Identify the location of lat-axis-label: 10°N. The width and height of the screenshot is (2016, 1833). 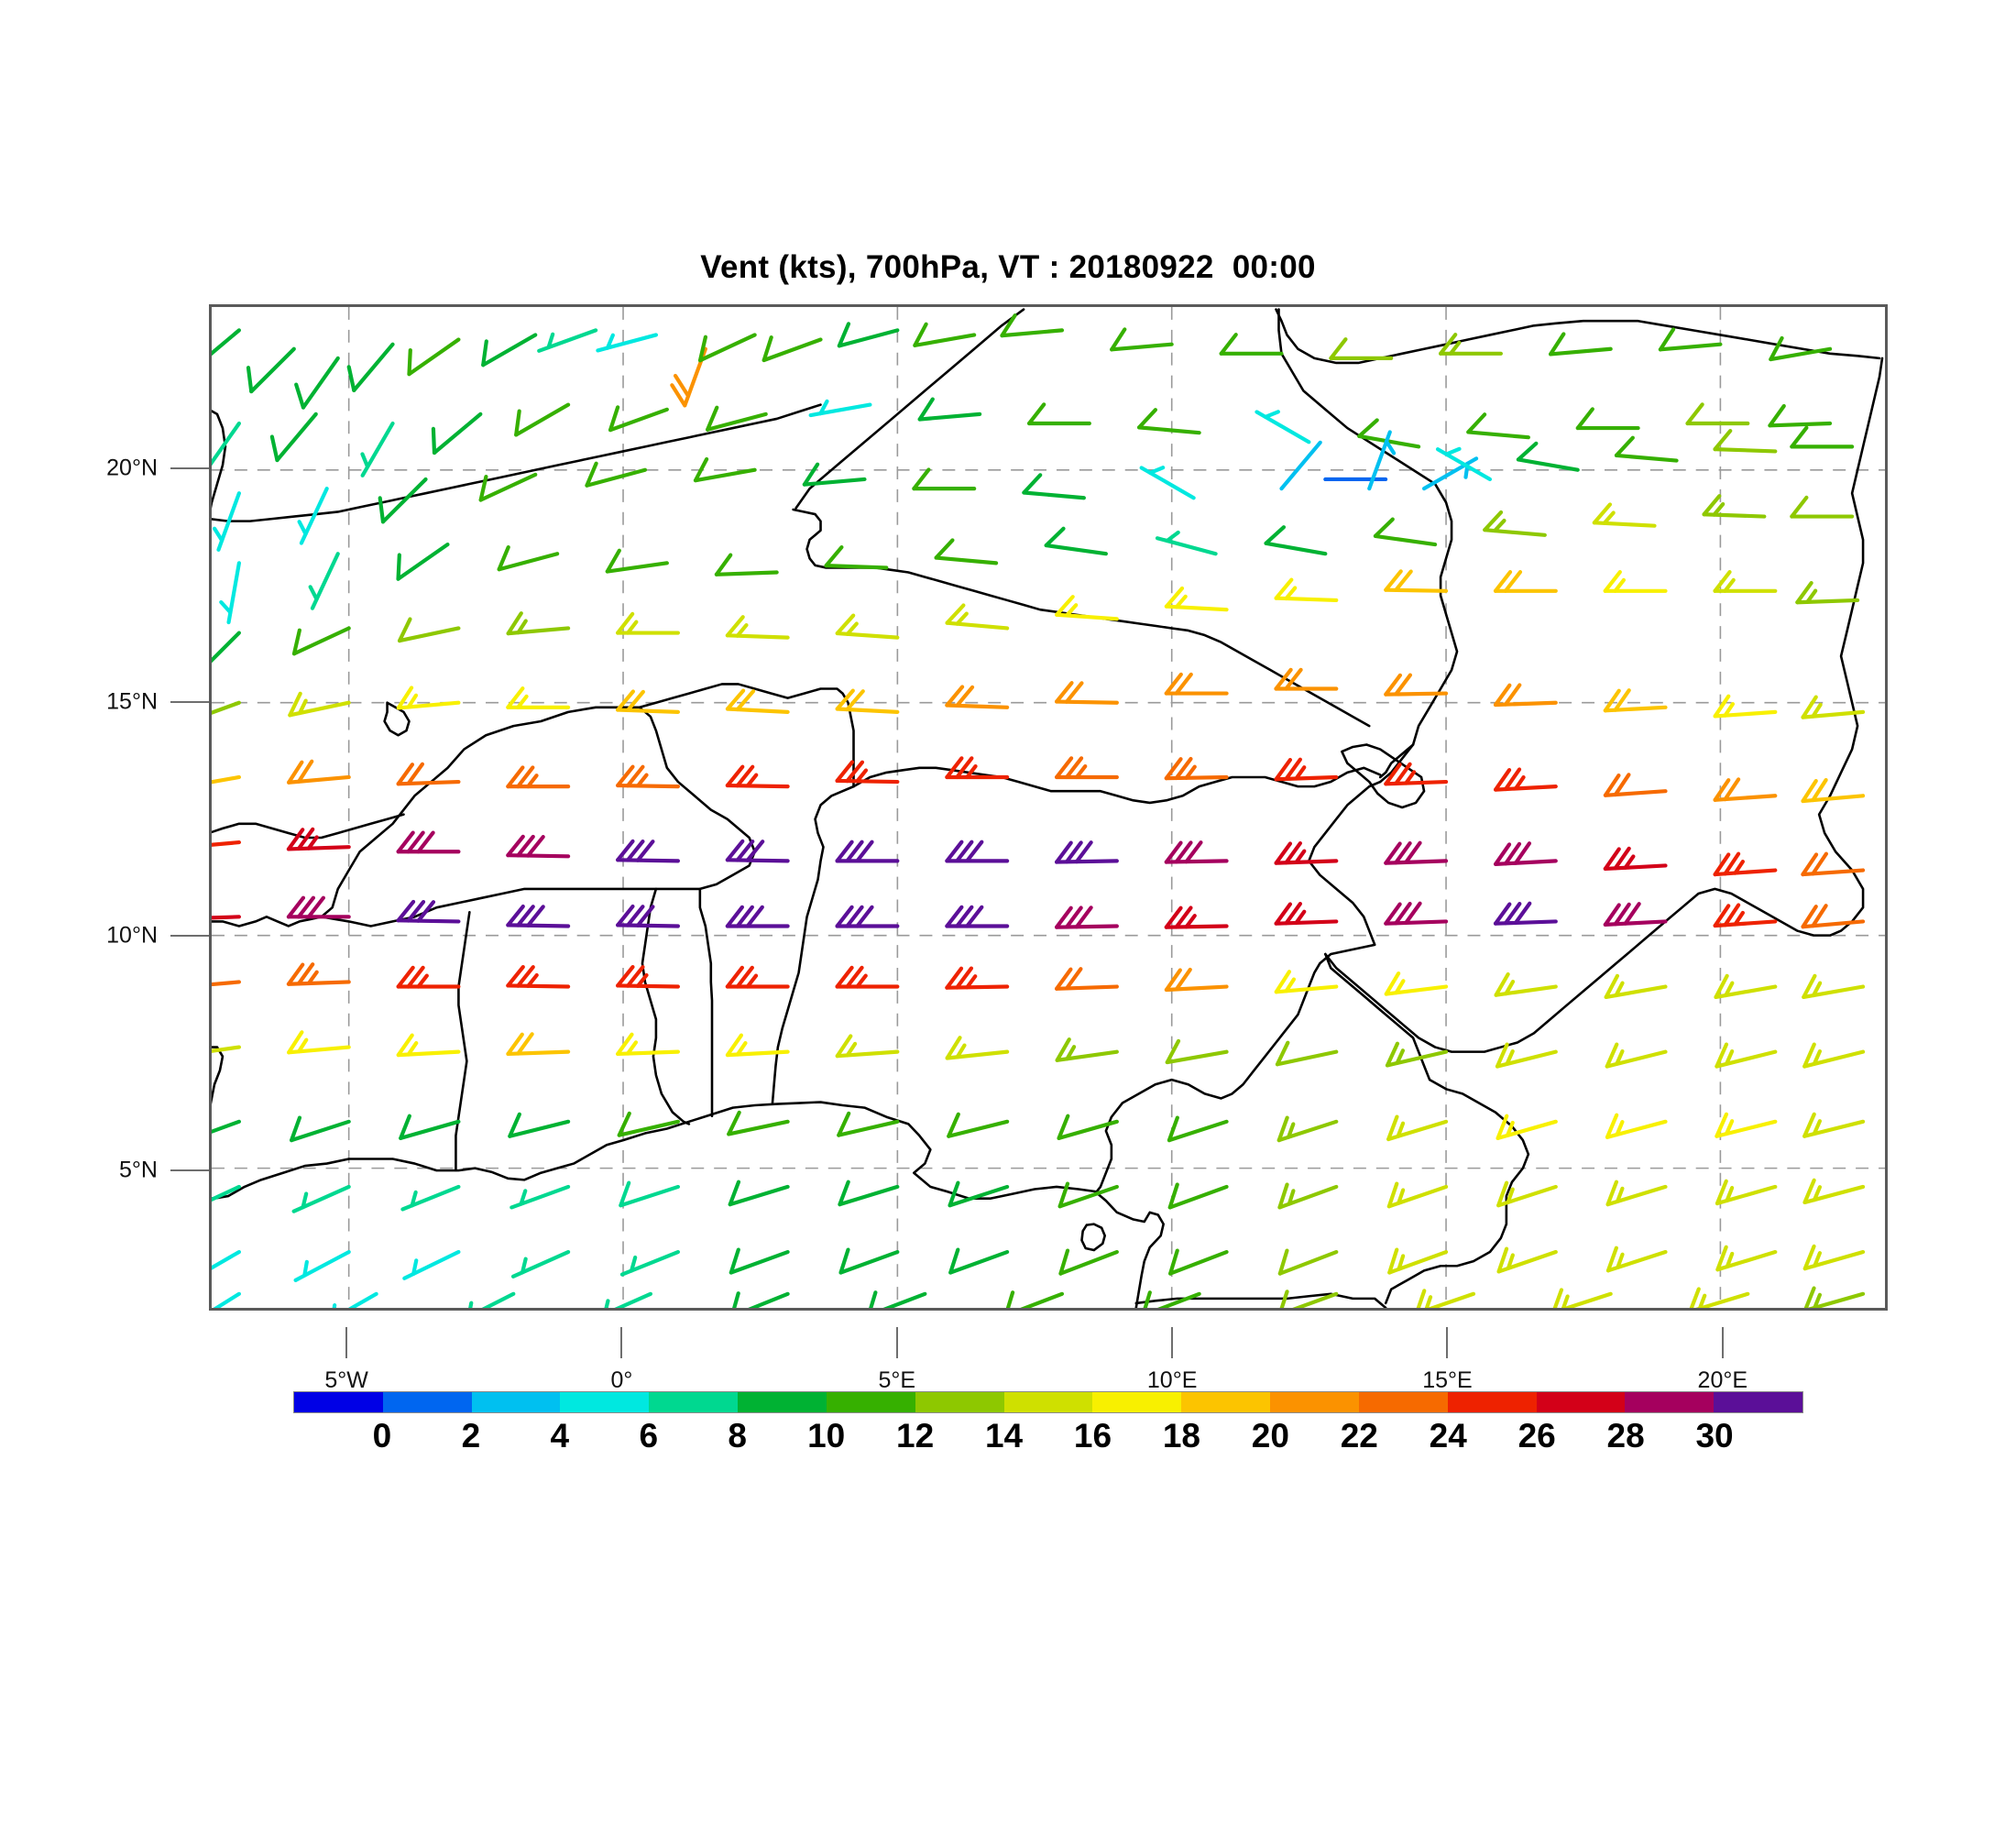
(132, 935).